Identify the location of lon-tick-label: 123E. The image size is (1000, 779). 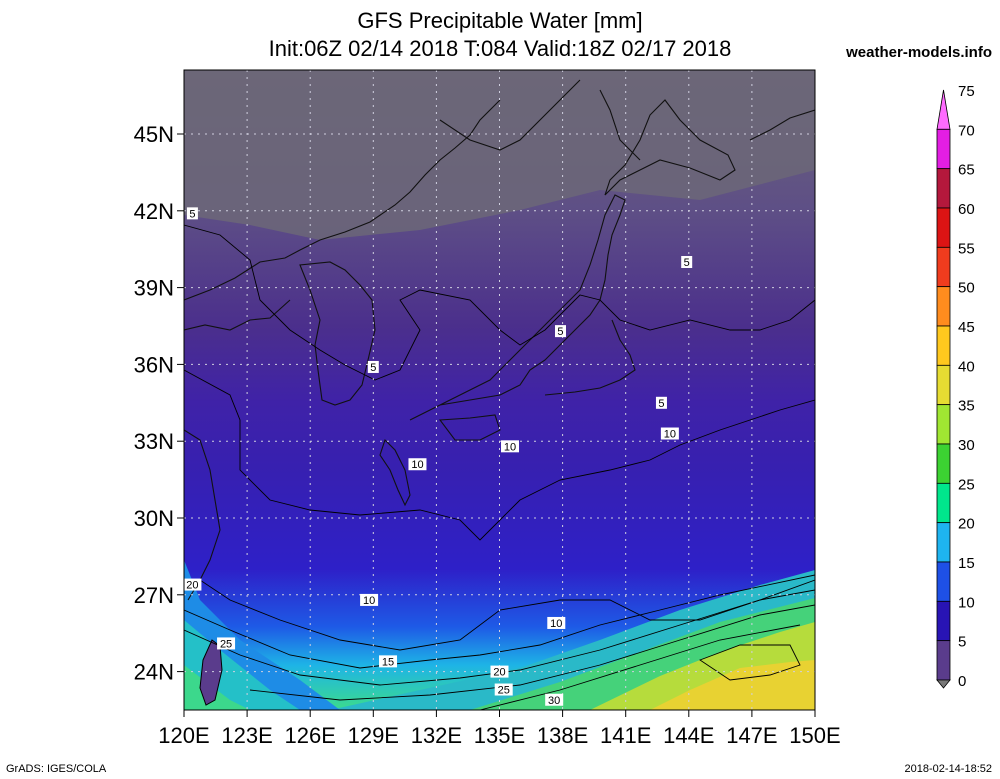
(246, 735).